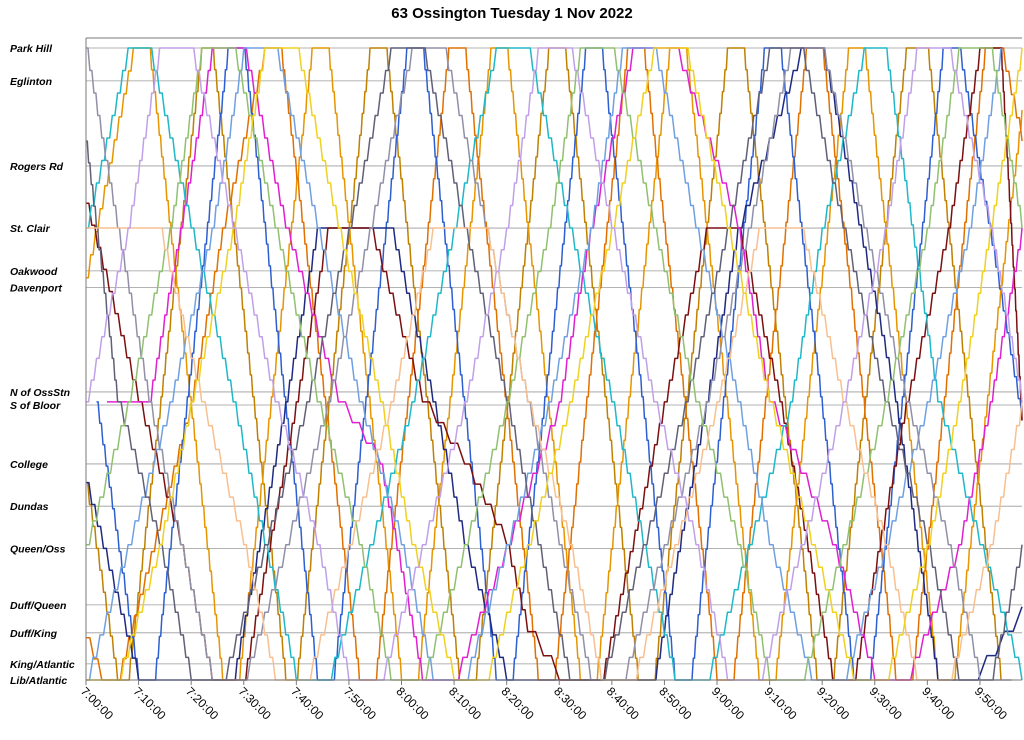 The height and width of the screenshot is (740, 1024). I want to click on x-tick-label: 8:30:00, so click(570, 703).